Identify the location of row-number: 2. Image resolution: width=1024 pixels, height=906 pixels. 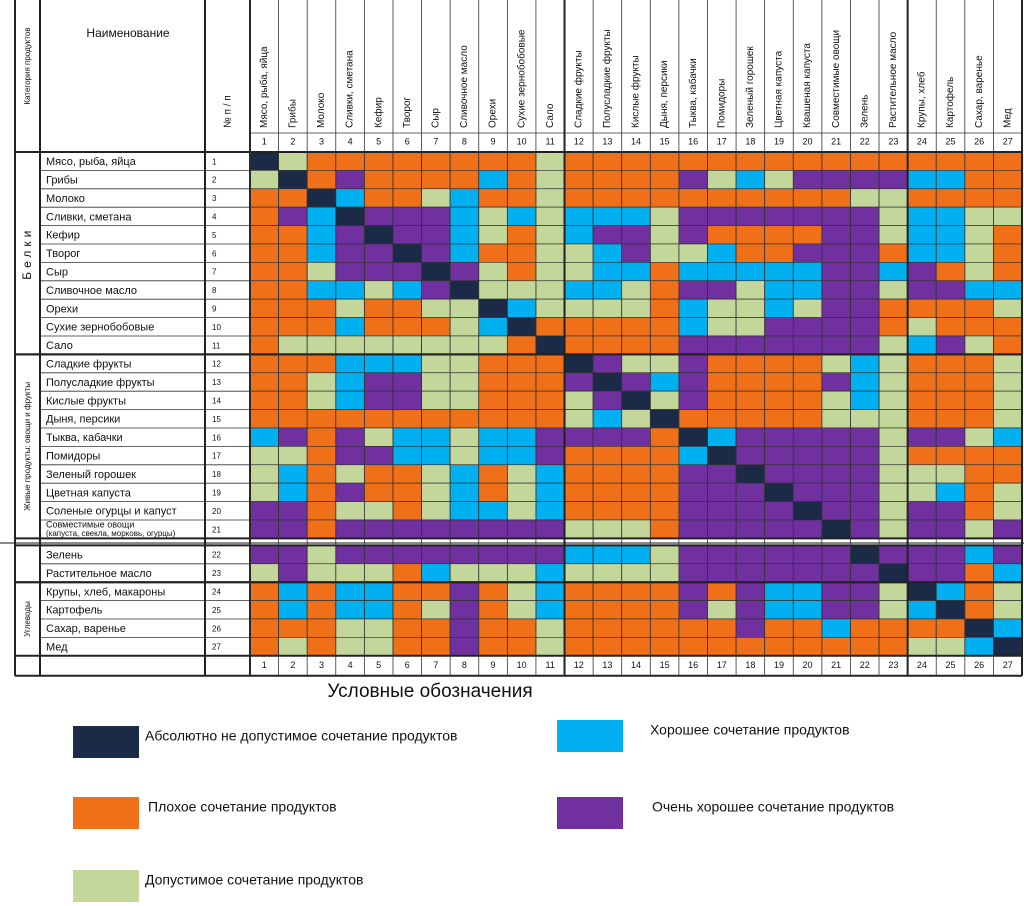
(214, 180).